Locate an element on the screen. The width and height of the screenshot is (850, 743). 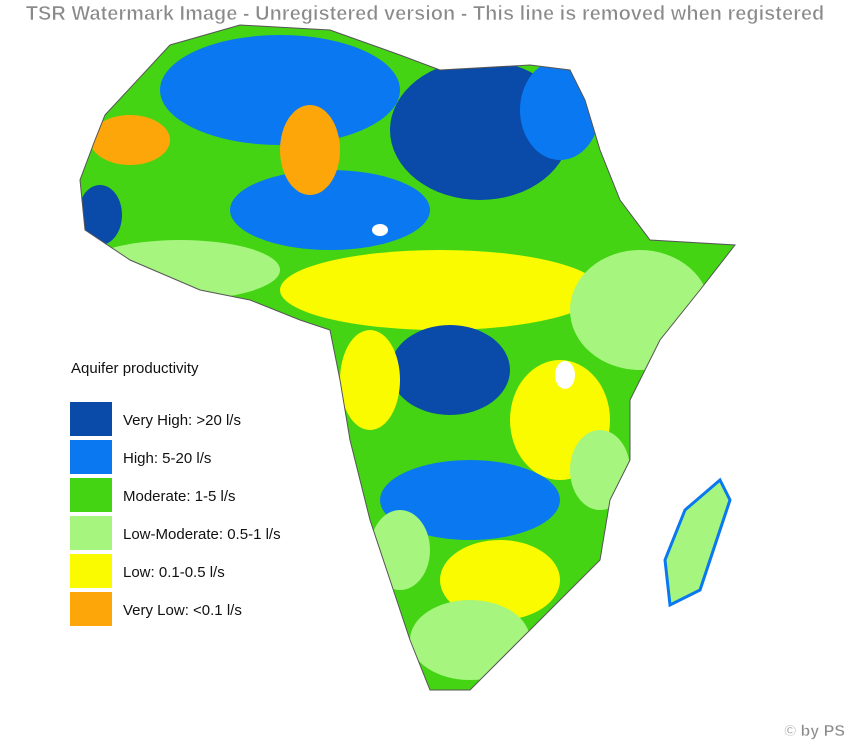
legend-label: Very Low: <0.1 l/s is located at coordinates (182, 610).